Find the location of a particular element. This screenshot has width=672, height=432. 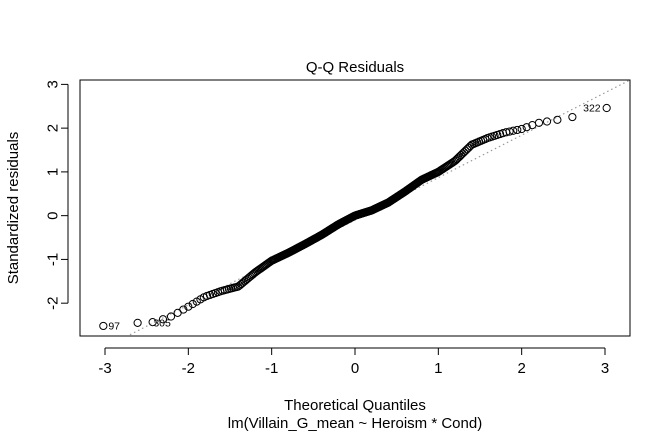

y-tick-label: -1 is located at coordinates (53, 259).